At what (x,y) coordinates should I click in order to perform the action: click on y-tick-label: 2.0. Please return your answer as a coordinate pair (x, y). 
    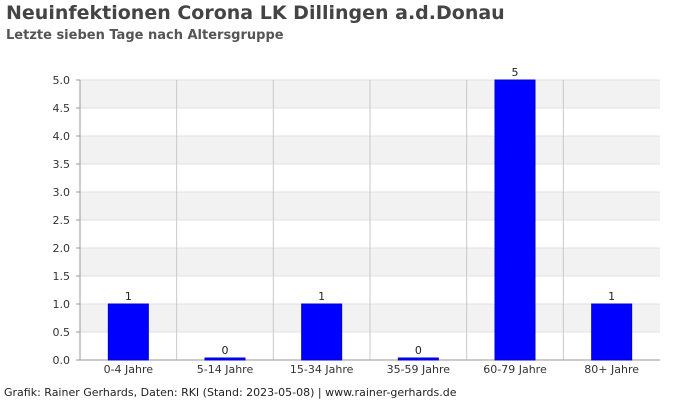
    Looking at the image, I should click on (62, 248).